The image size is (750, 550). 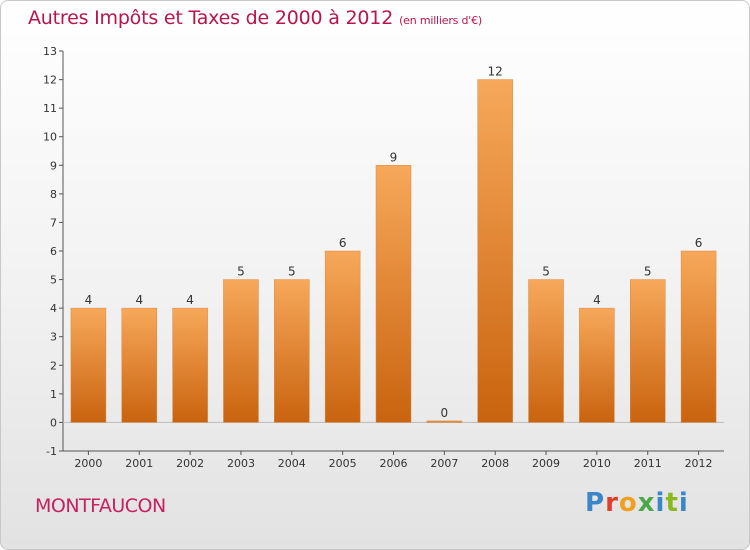 What do you see at coordinates (53, 280) in the screenshot?
I see `y-tick-label: 5` at bounding box center [53, 280].